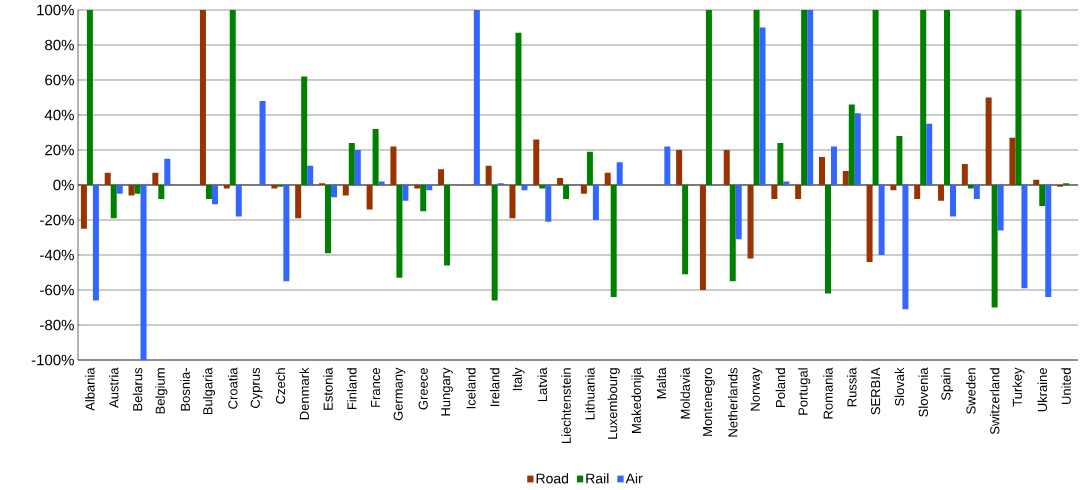  What do you see at coordinates (55, 10) in the screenshot?
I see `y-tick-label: 100%` at bounding box center [55, 10].